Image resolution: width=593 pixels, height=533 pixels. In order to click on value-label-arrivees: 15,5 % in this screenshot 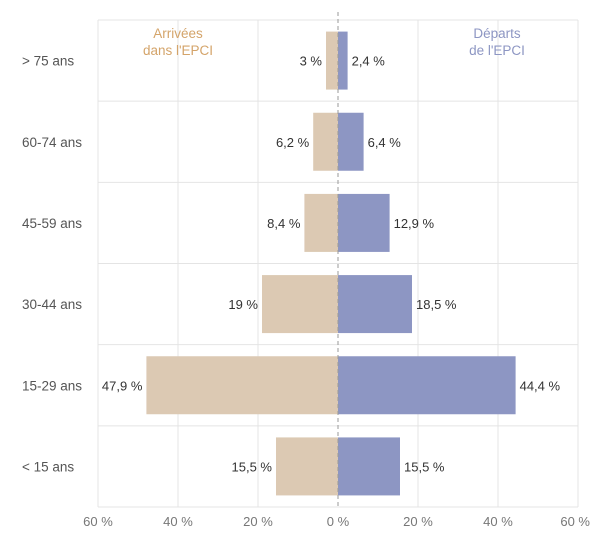, I will do `click(252, 466)`.